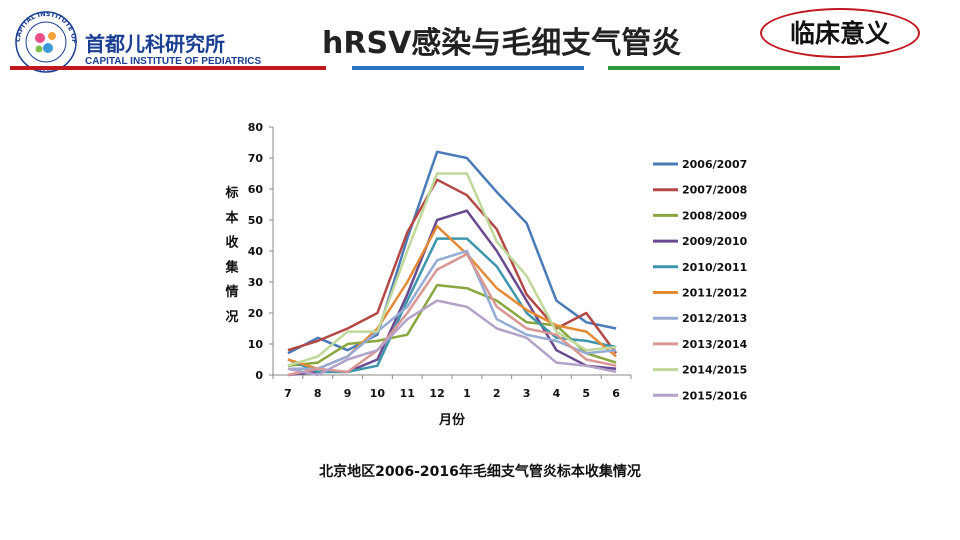  Describe the element at coordinates (714, 164) in the screenshot. I see `legend-label: 2006/2007` at that location.